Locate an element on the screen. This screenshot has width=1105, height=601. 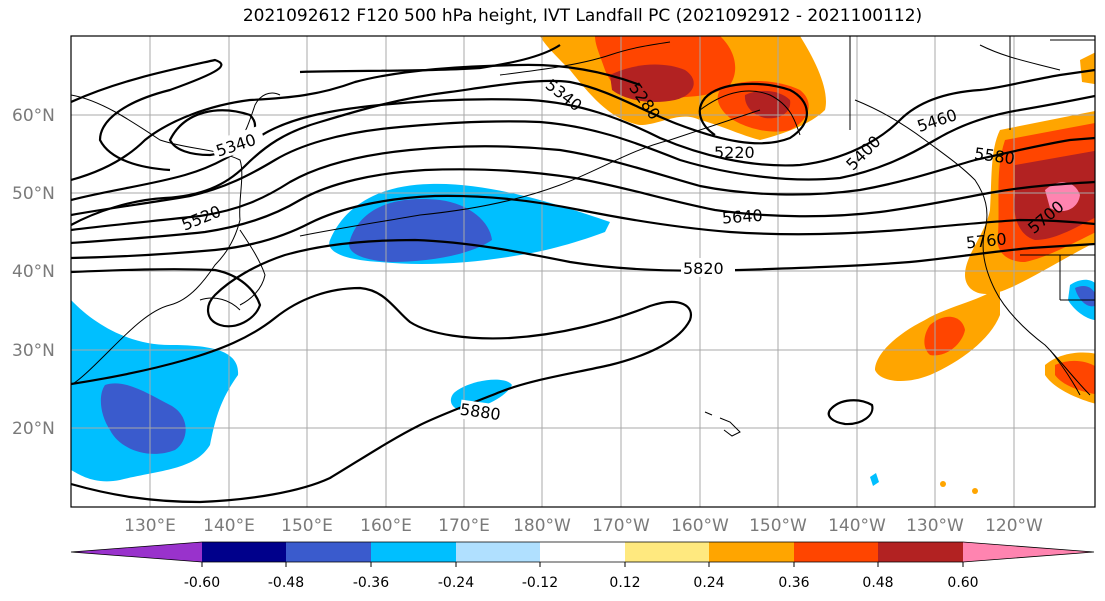
lon-label: 150°E is located at coordinates (307, 526).